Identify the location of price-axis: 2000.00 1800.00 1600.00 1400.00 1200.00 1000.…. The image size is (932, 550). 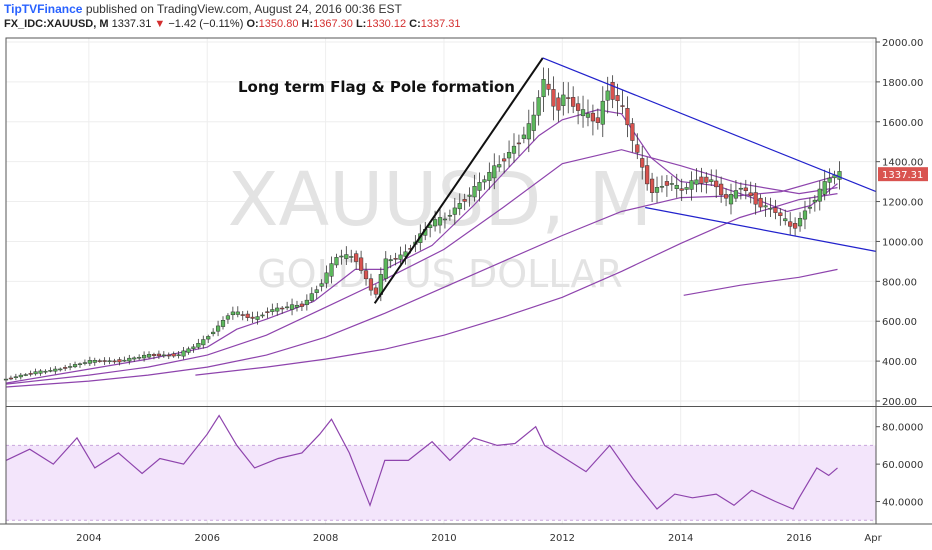
(899, 223).